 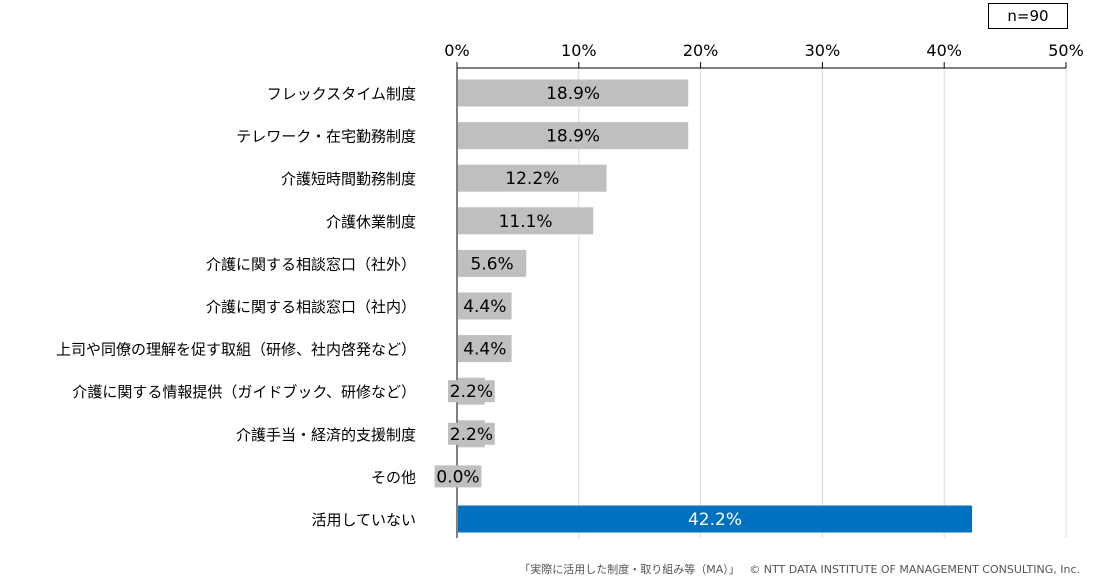 What do you see at coordinates (944, 50) in the screenshot?
I see `x-tick-label: 40%` at bounding box center [944, 50].